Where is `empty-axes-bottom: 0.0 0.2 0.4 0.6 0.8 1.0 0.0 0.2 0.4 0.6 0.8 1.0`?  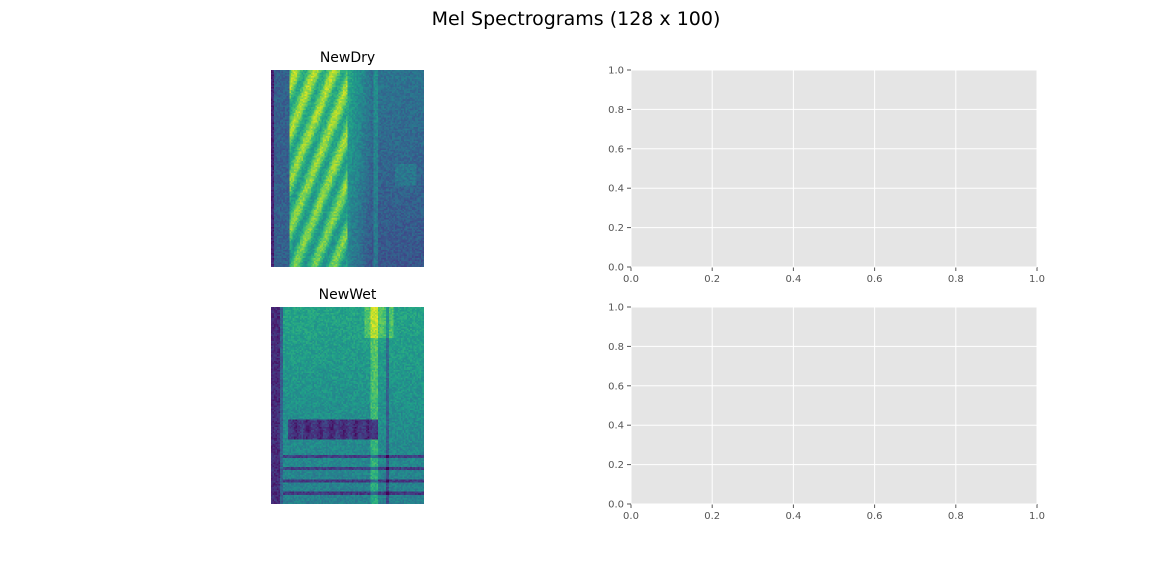
empty-axes-bottom: 0.0 0.2 0.4 0.6 0.8 1.0 0.0 0.2 0.4 0.6 0.8 1.0 is located at coordinates (826, 413).